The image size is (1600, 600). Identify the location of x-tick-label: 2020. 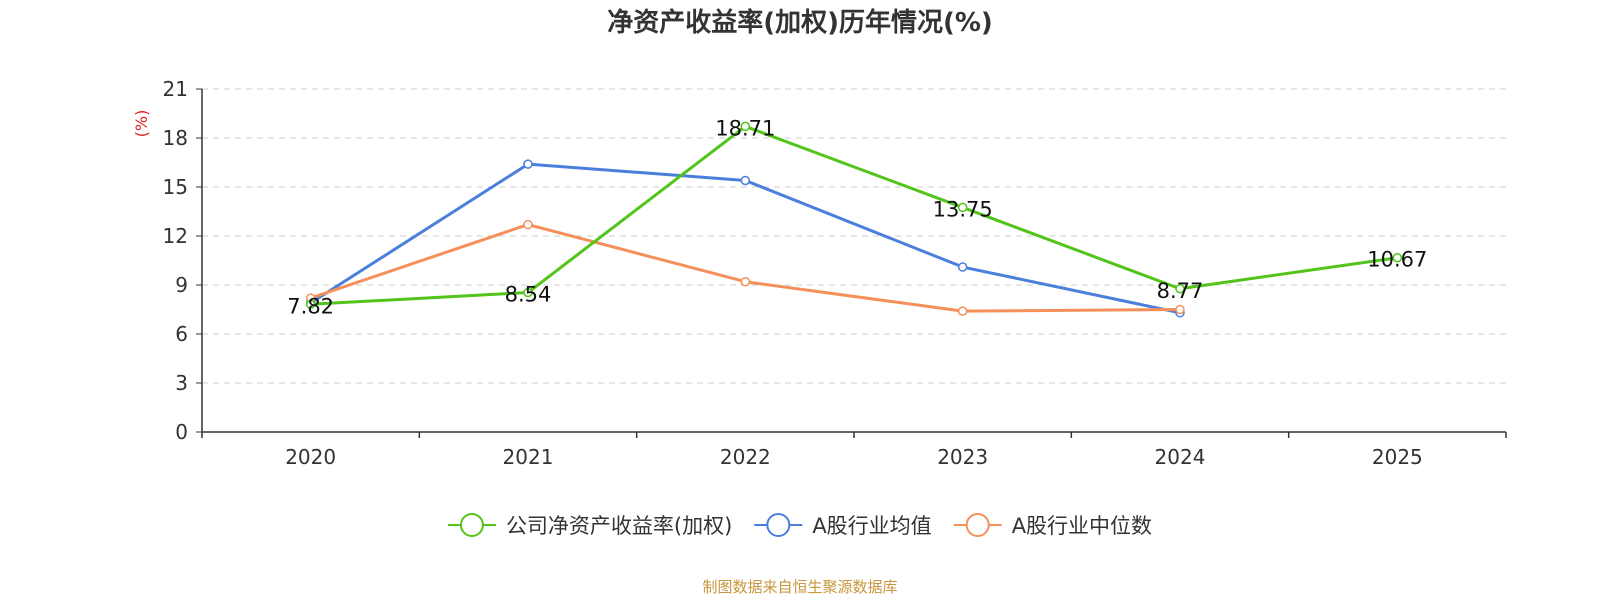
(310, 457).